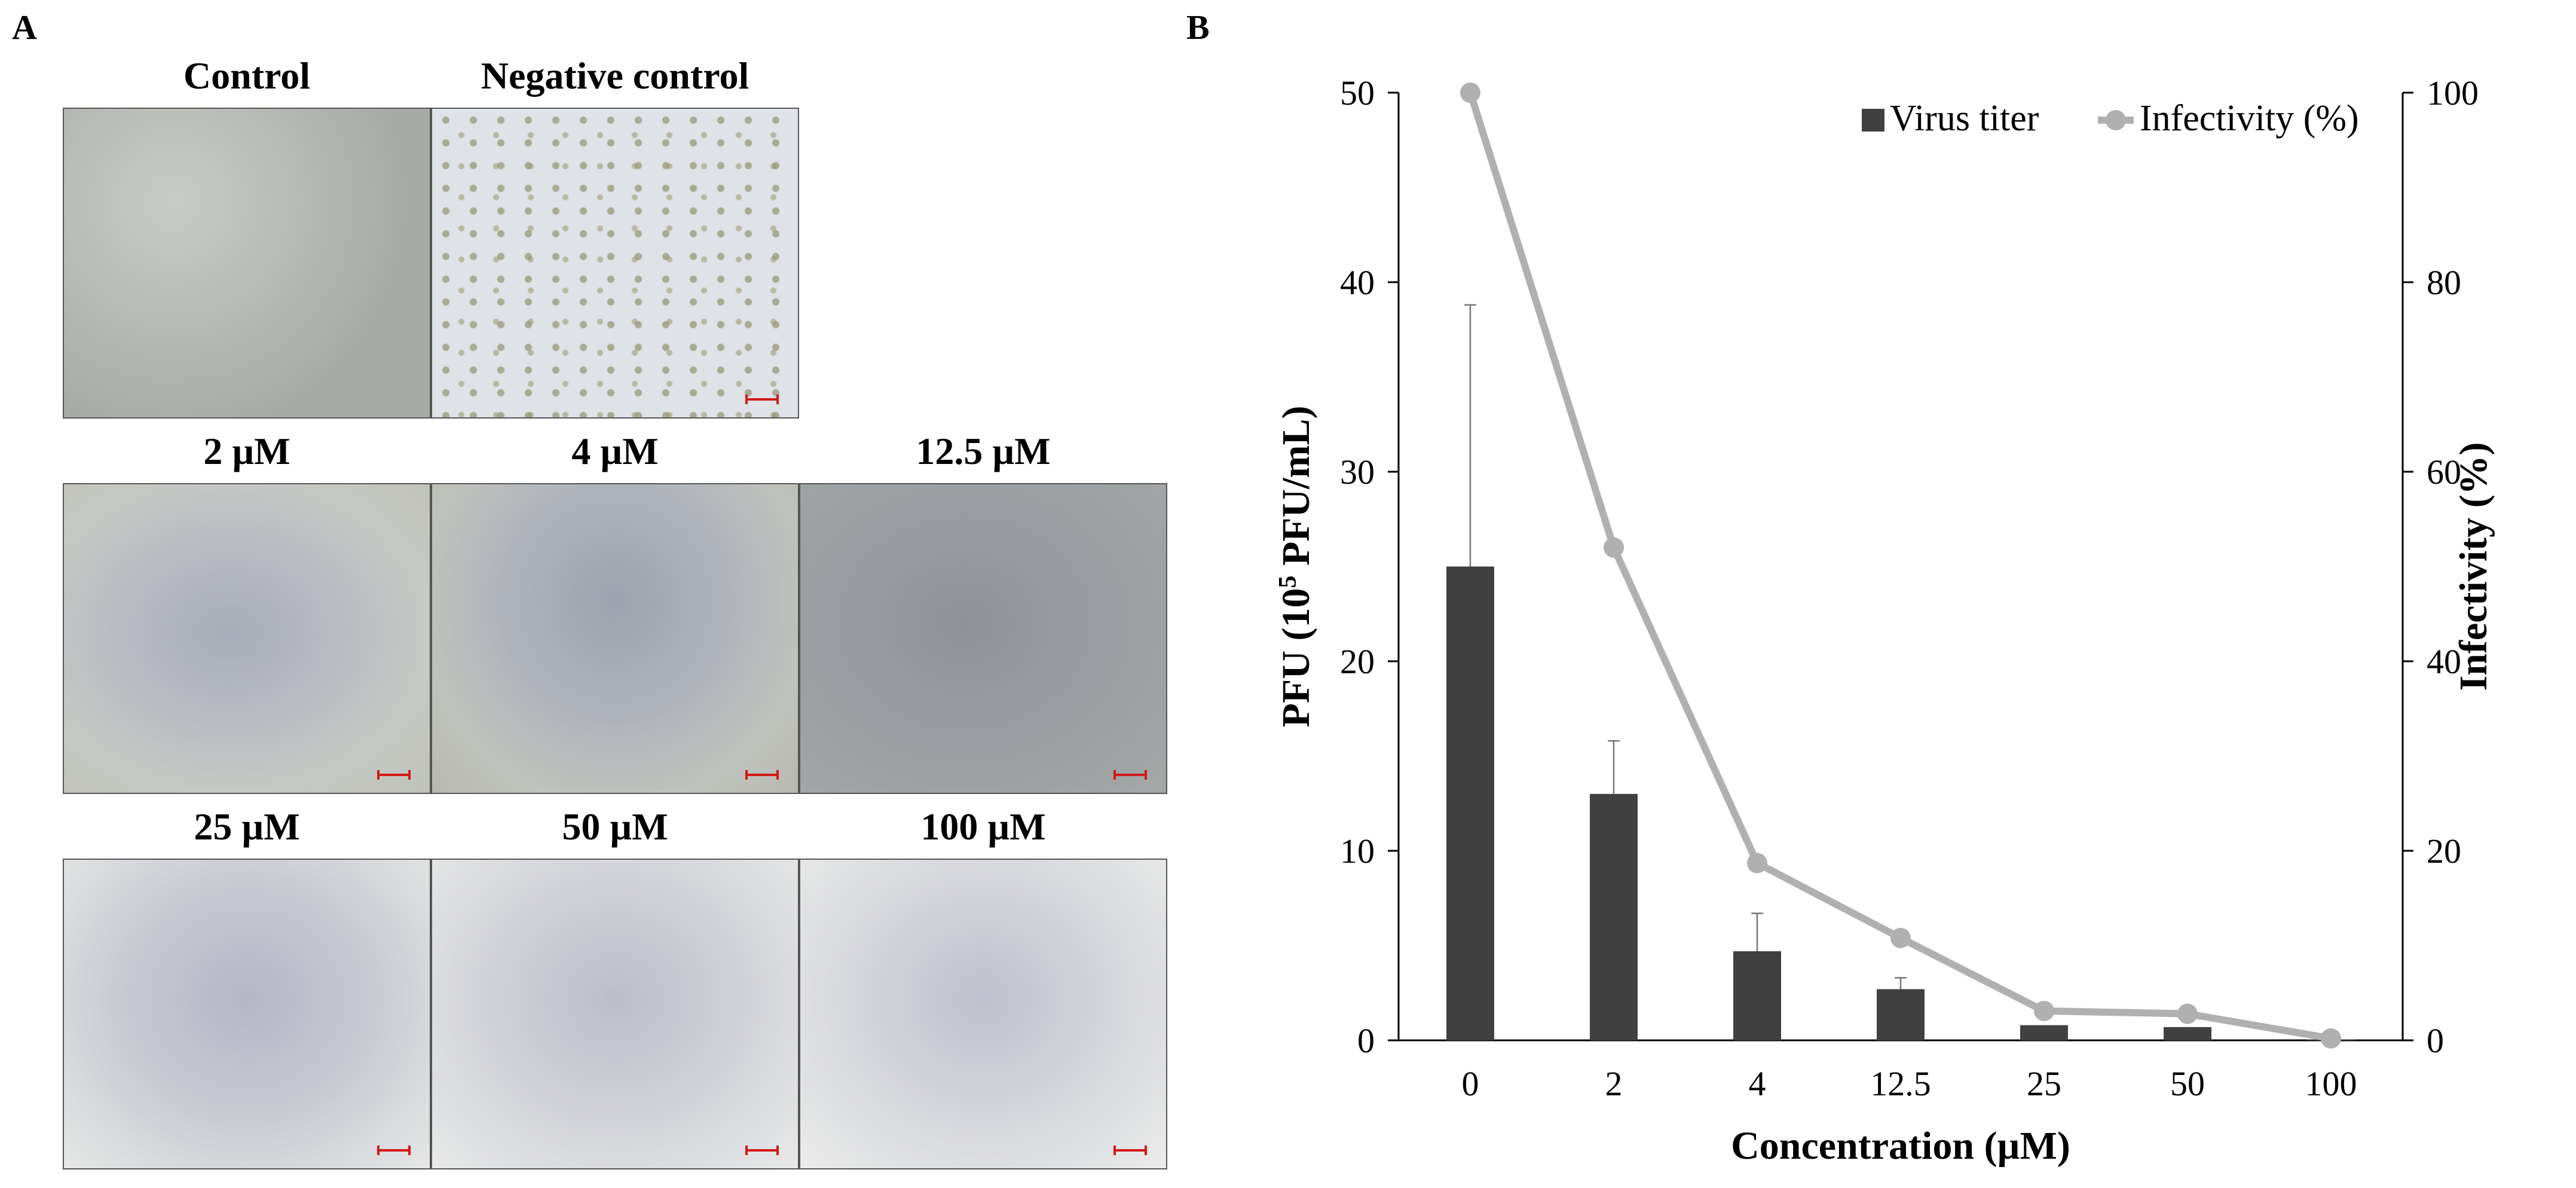 The height and width of the screenshot is (1188, 2576). Describe the element at coordinates (983, 826) in the screenshot. I see `micrograph-label: 100 µM` at that location.